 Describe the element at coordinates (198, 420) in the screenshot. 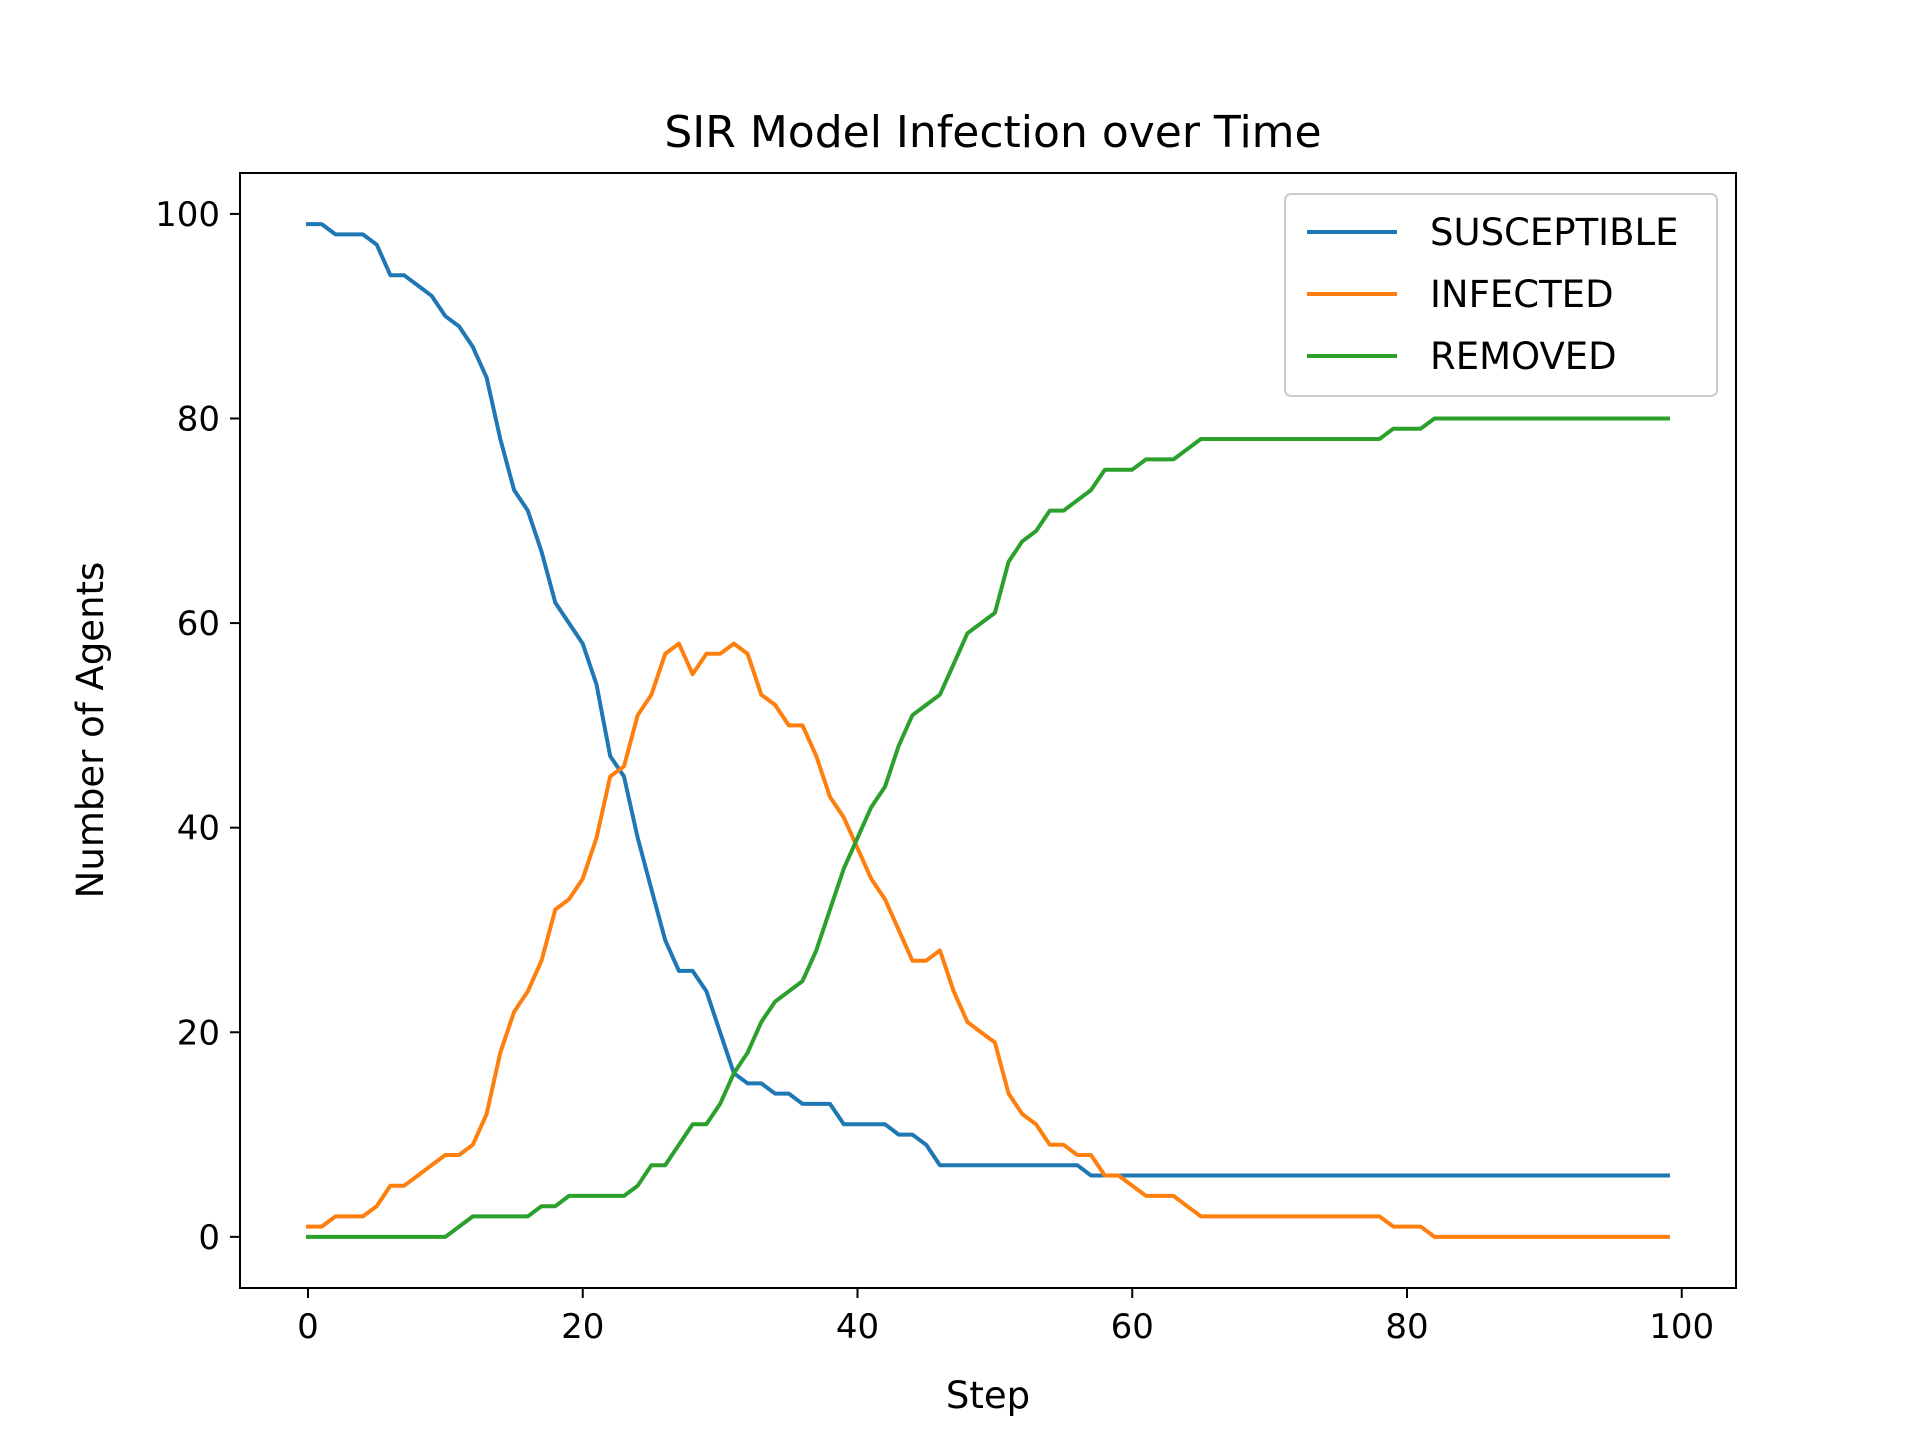

I see `y-tick-label: 80` at that location.